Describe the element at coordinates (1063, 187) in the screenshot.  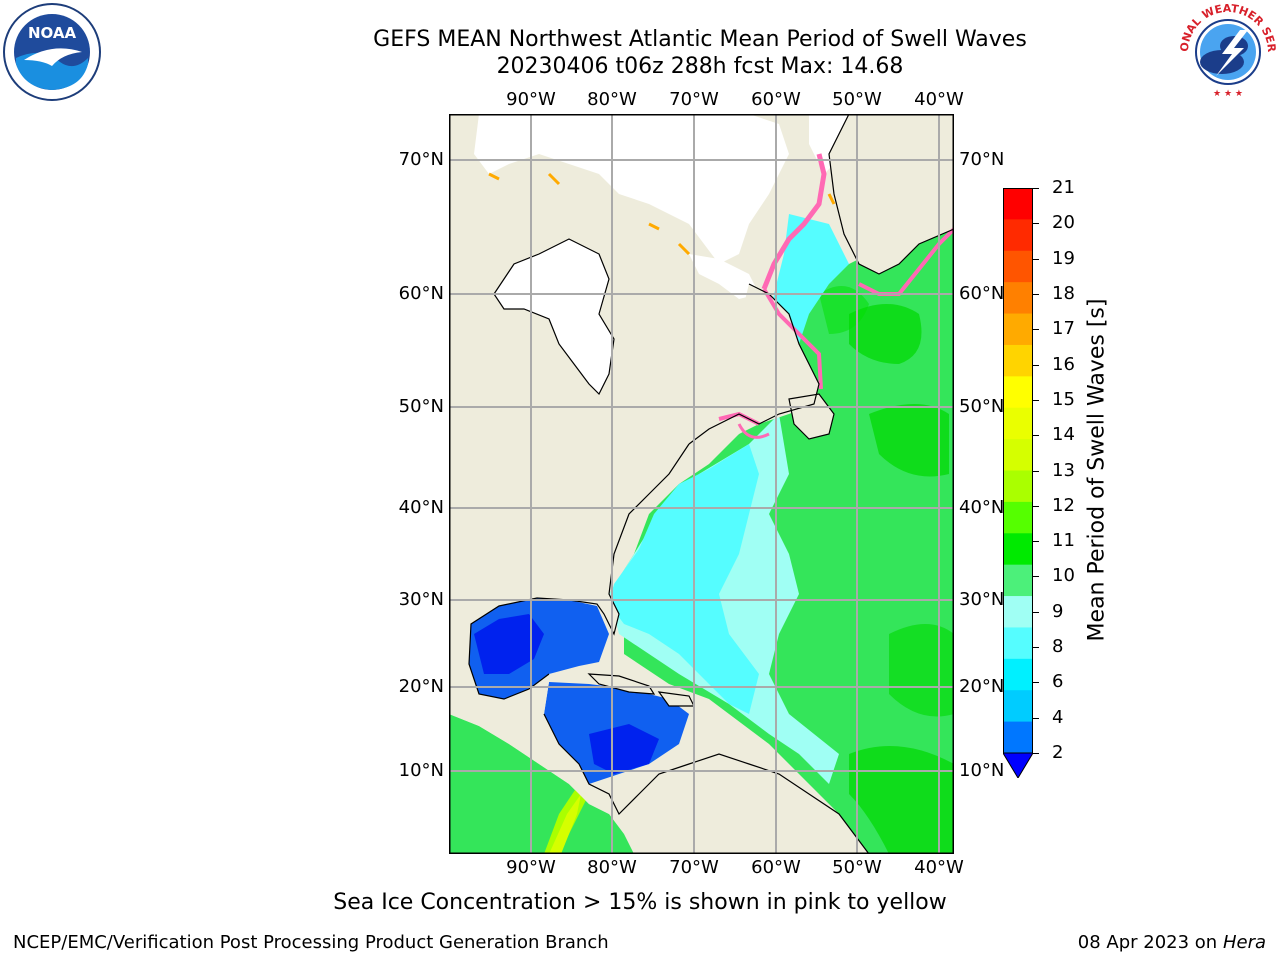
I see `colorbar-tick-label: 21` at that location.